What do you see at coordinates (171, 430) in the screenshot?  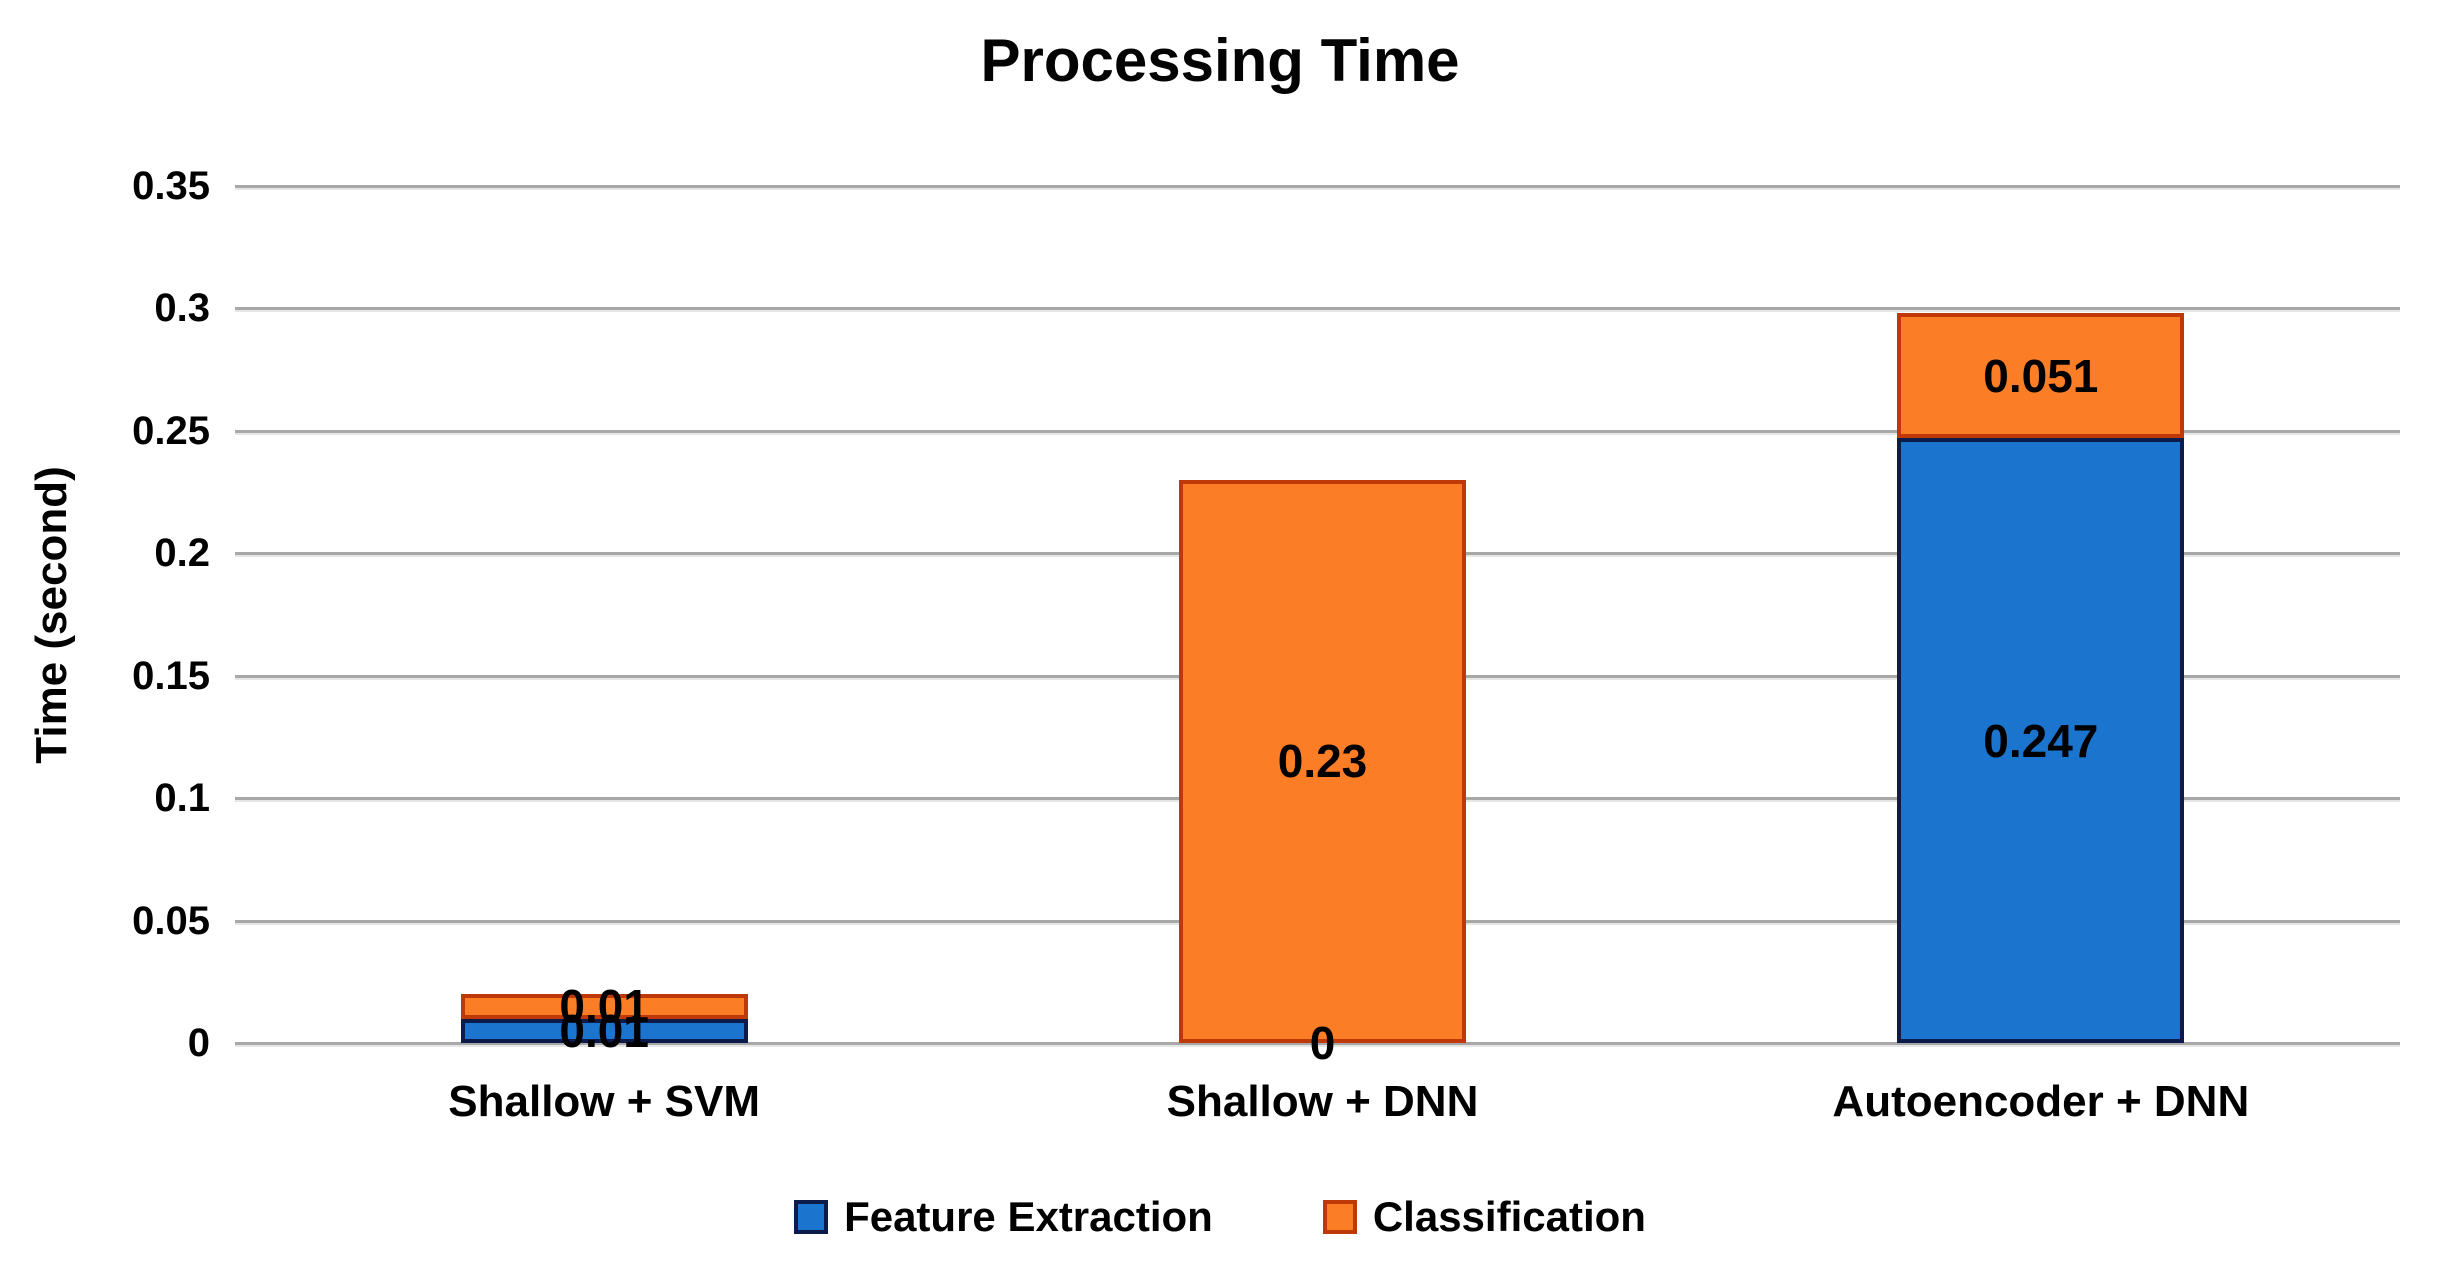 I see `y-tick-label: 0.25` at bounding box center [171, 430].